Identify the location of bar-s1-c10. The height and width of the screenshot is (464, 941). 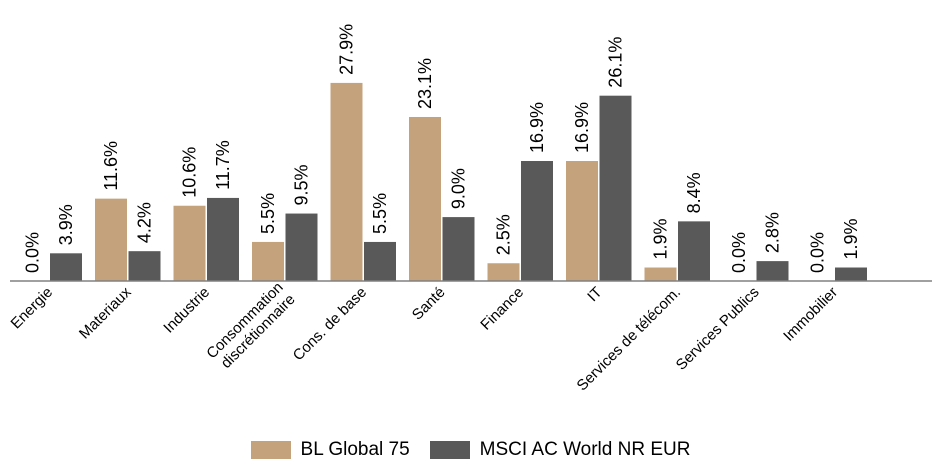
(851, 274).